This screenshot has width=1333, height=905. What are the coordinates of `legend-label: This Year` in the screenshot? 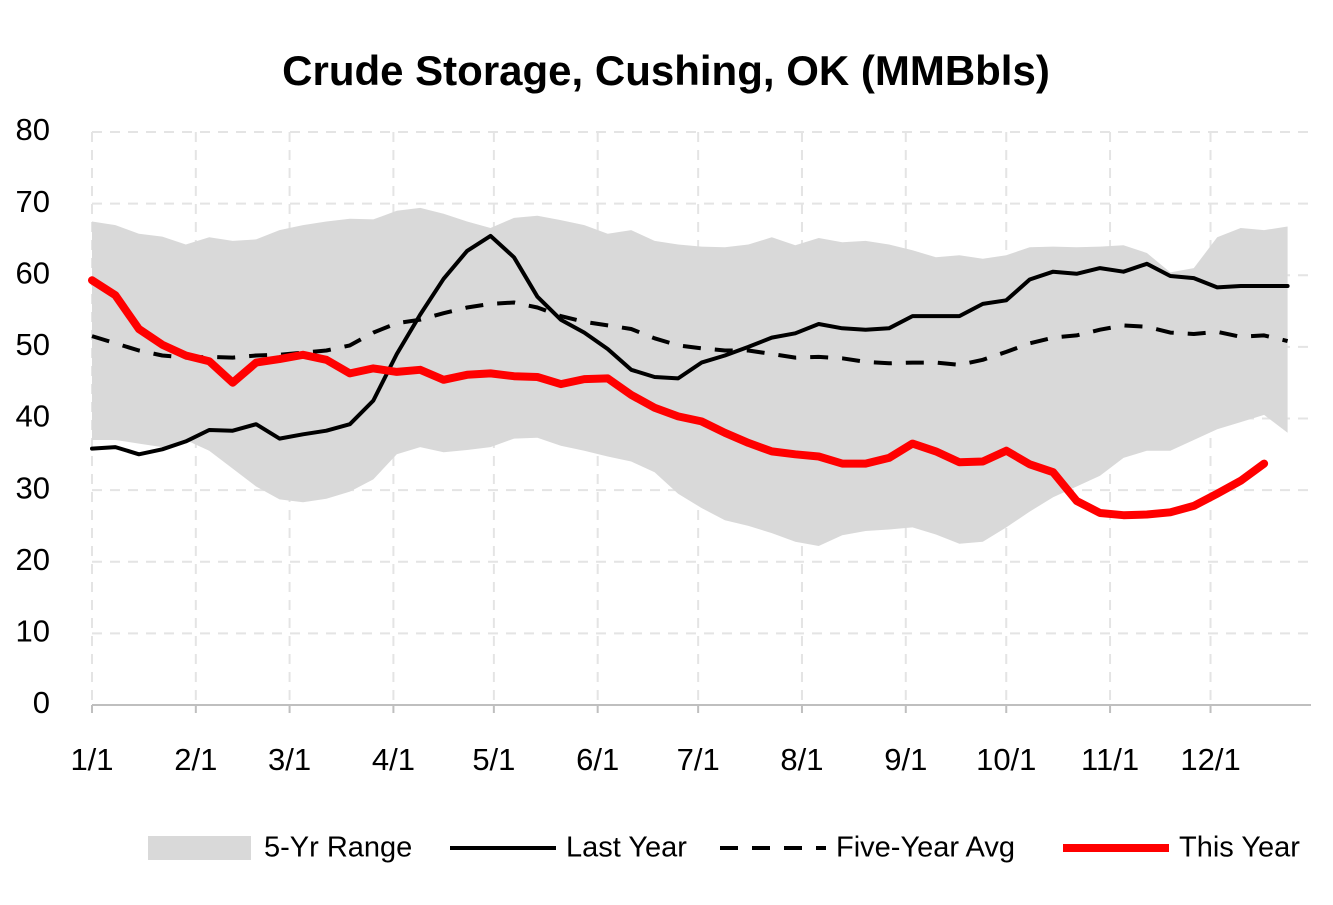 It's located at (1239, 848).